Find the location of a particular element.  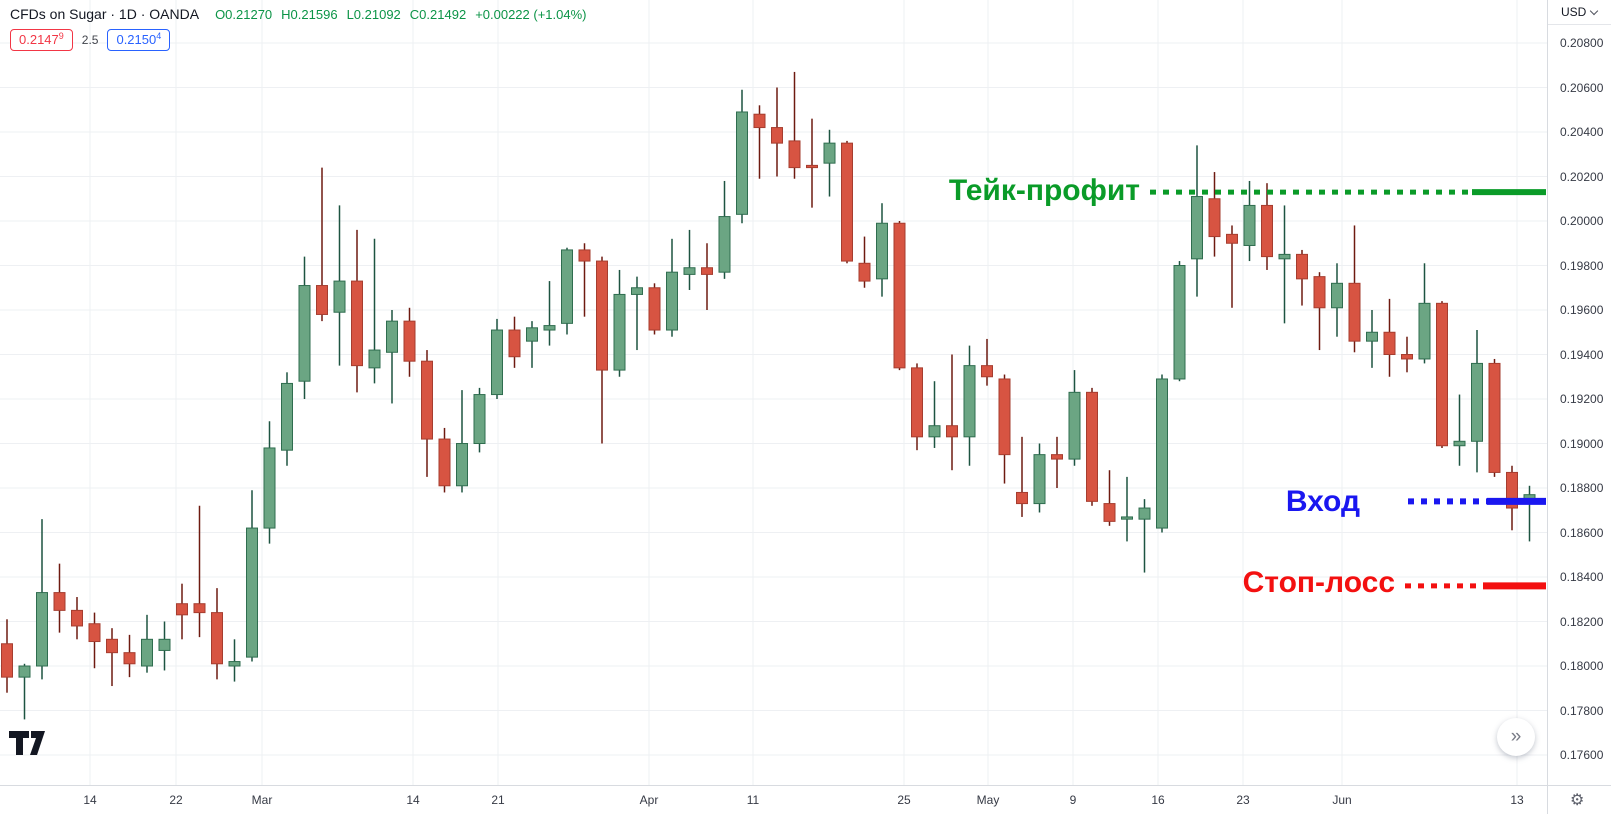

bid-ask-row: 0.2147 9 2.5 0.2150 4 is located at coordinates (298, 40).